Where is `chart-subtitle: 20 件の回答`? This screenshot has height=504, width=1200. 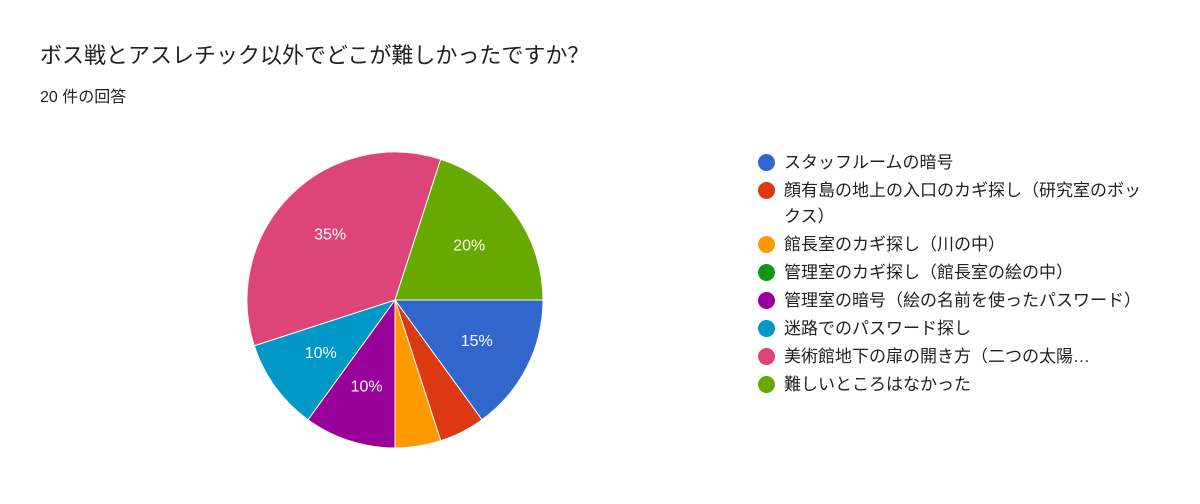 chart-subtitle: 20 件の回答 is located at coordinates (83, 97).